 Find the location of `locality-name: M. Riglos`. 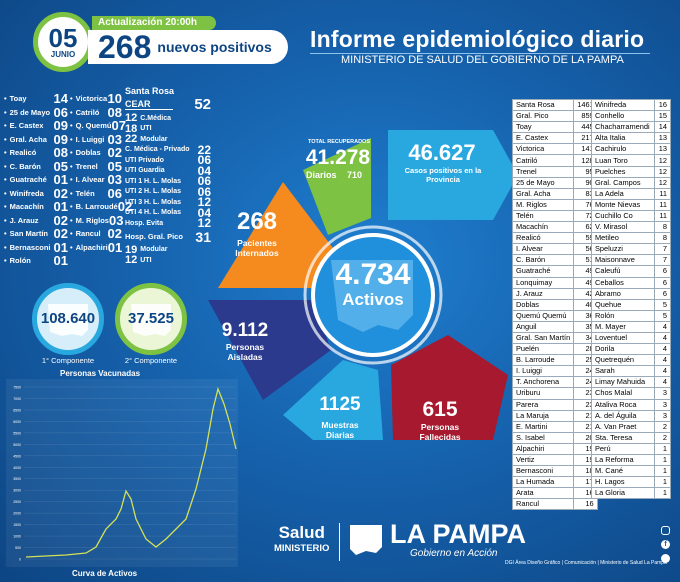

locality-name: M. Riglos is located at coordinates (92, 220).